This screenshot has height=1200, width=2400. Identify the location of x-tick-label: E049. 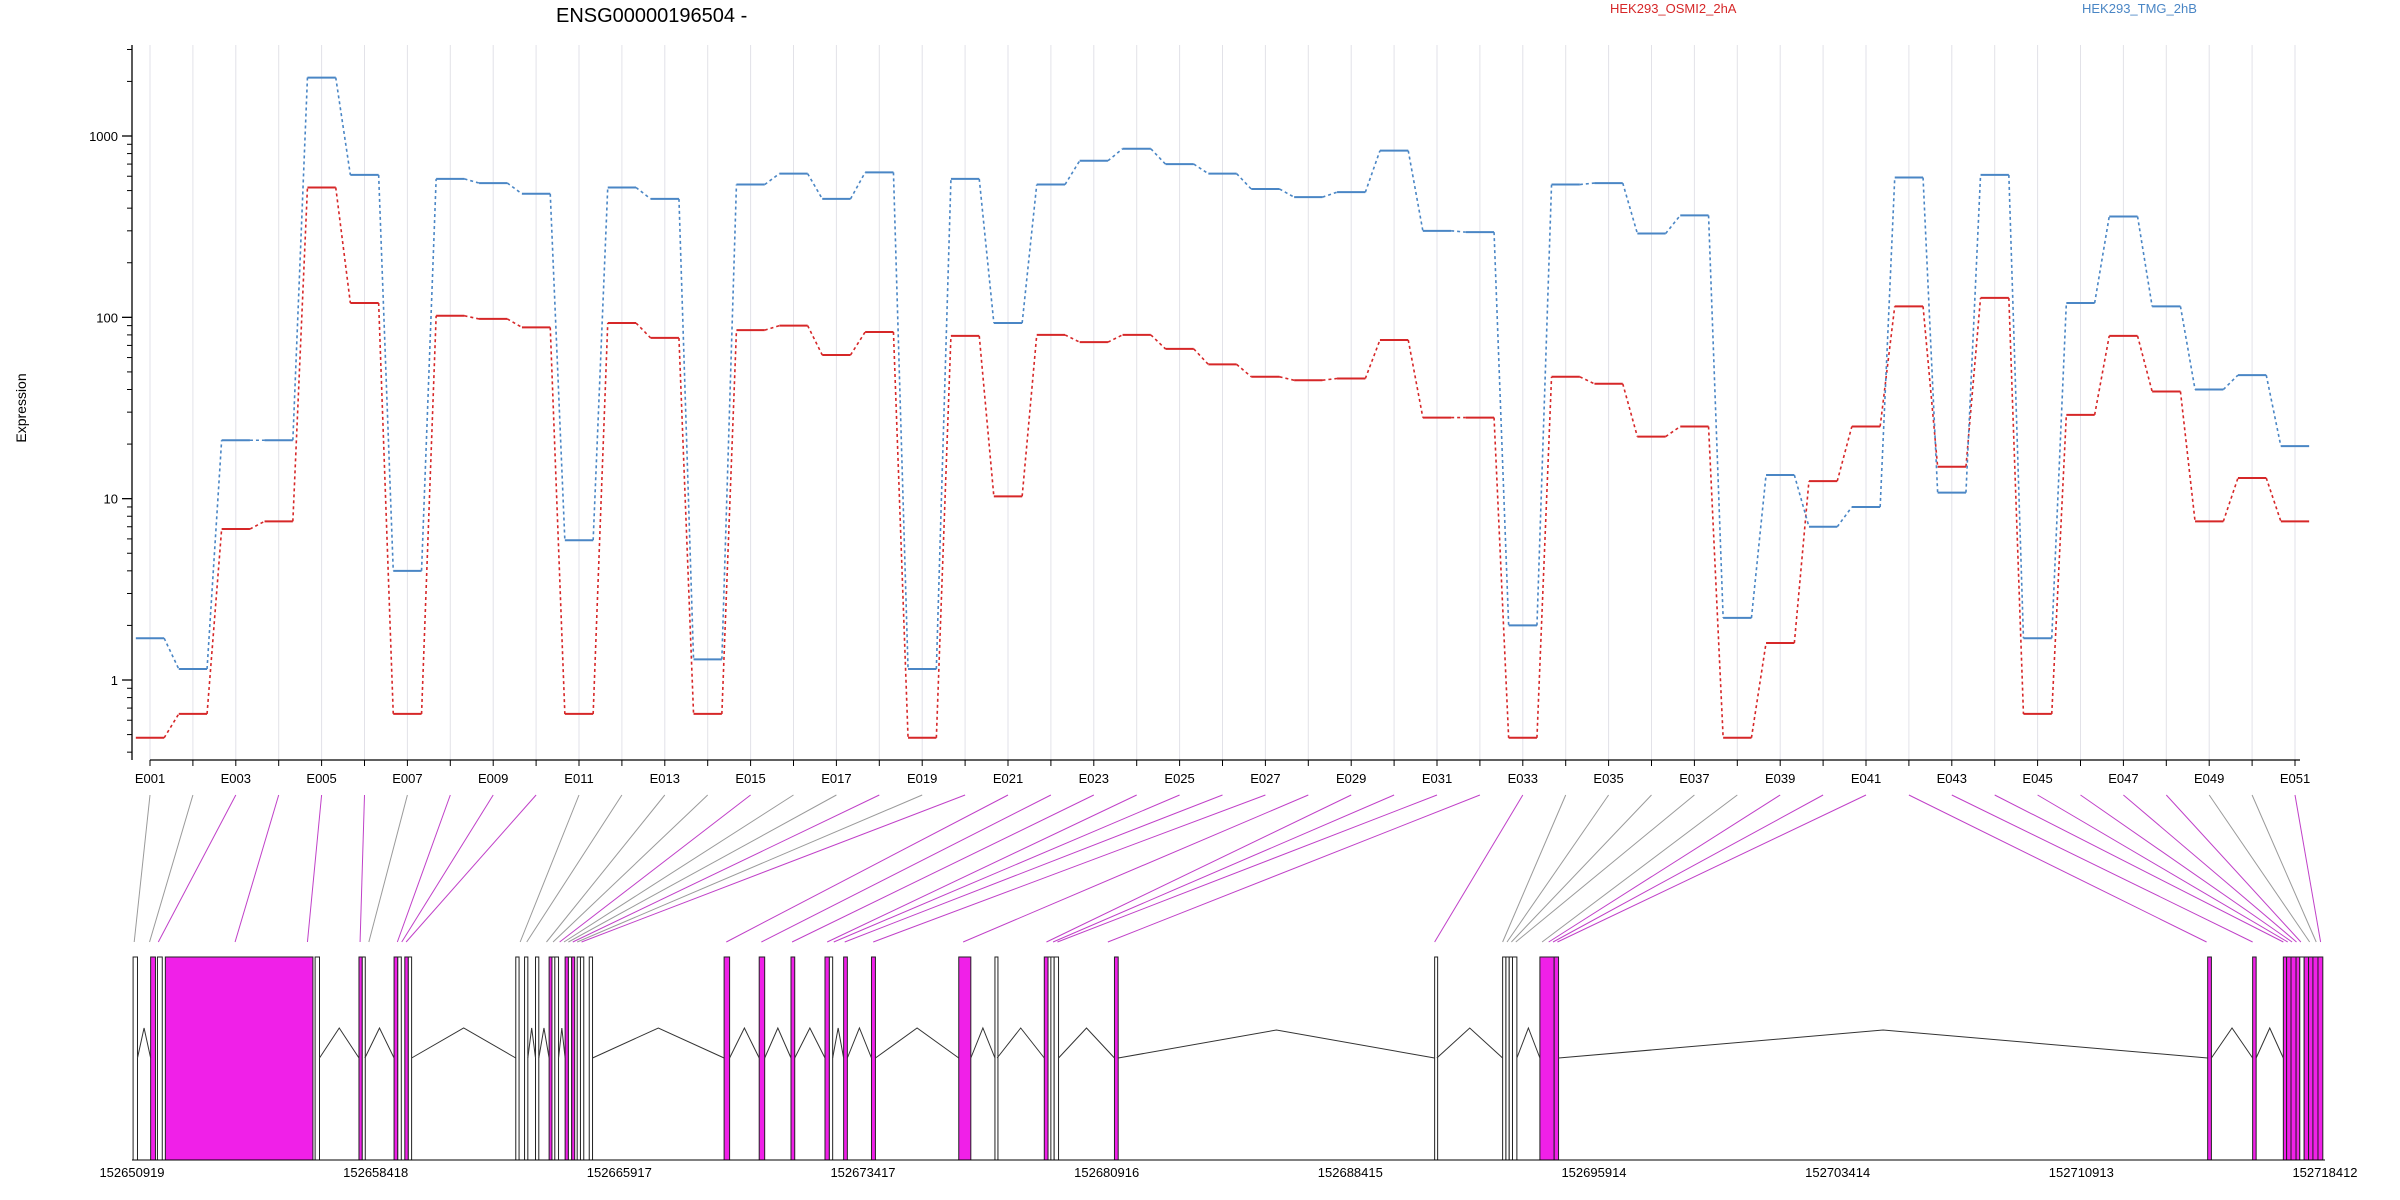
(2209, 778).